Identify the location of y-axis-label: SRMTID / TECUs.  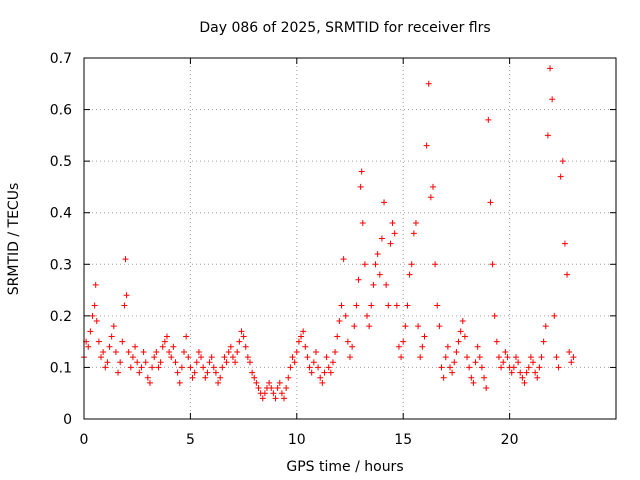
(14, 239).